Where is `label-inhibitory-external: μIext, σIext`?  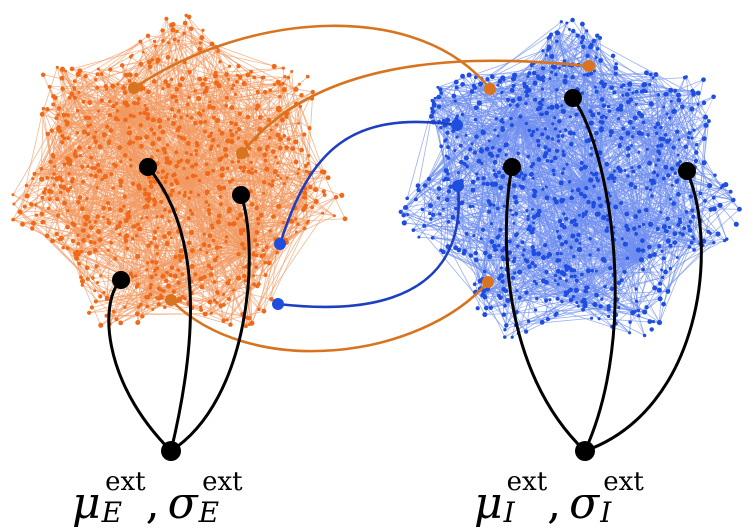
label-inhibitory-external: μIext, σIext is located at coordinates (559, 497).